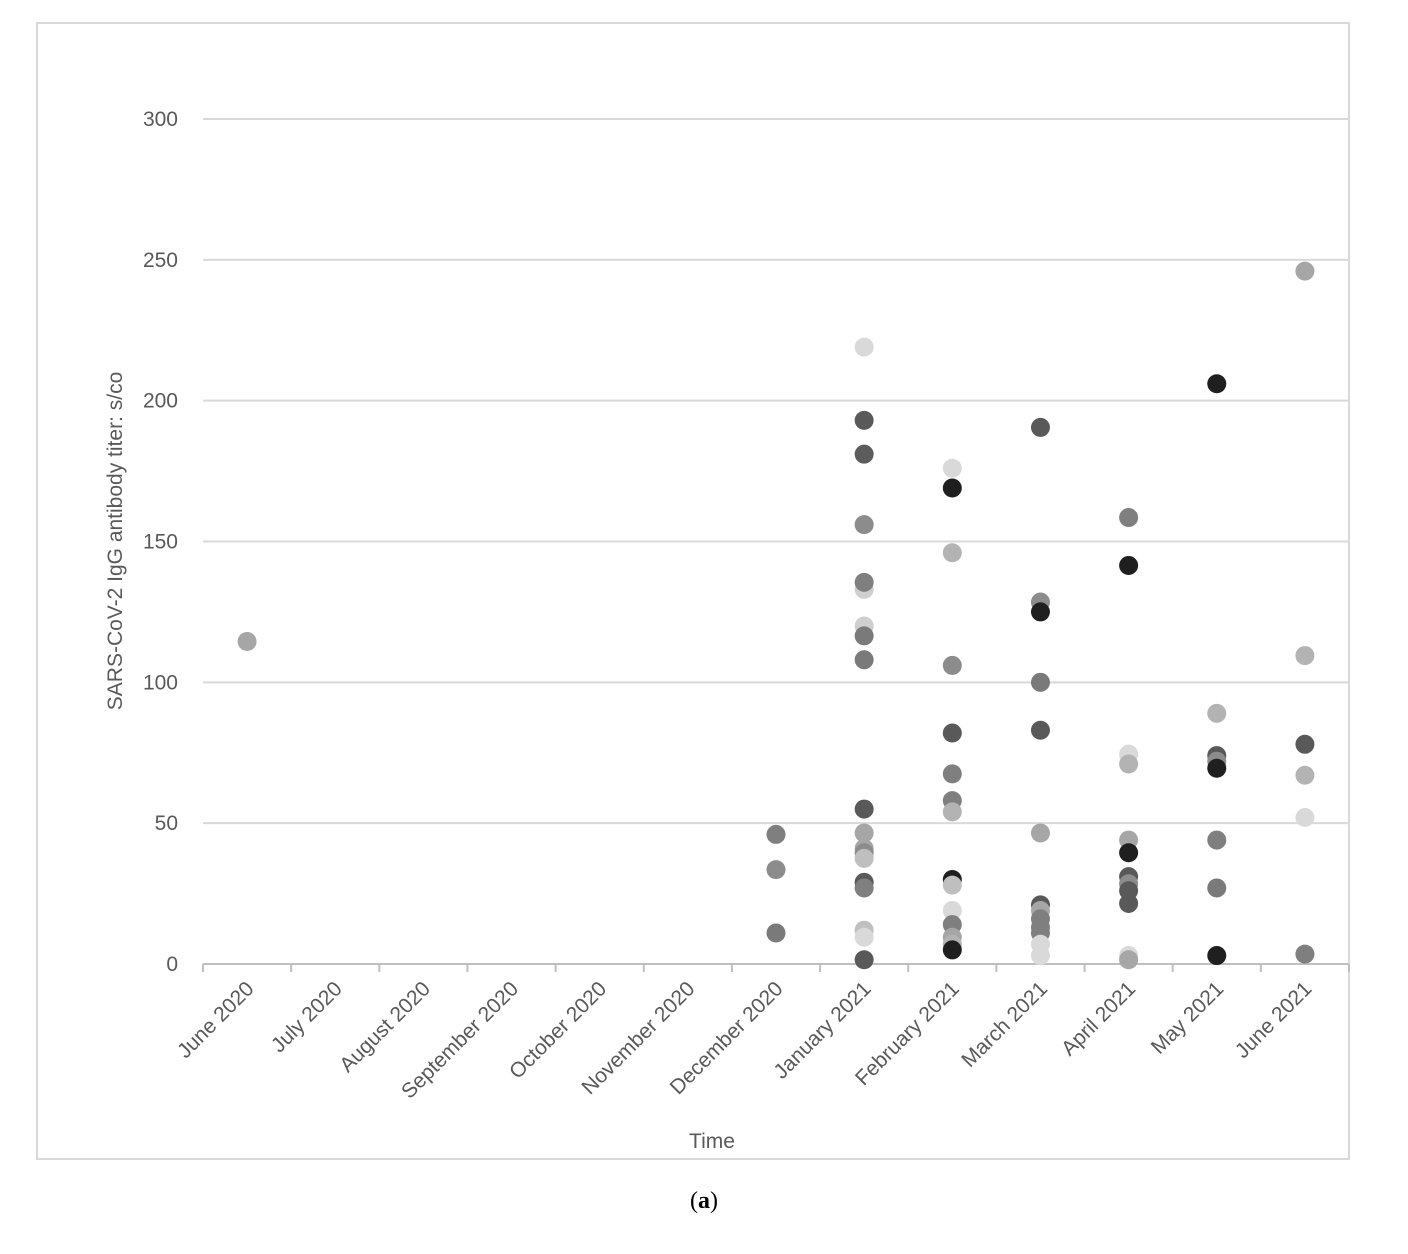 The height and width of the screenshot is (1254, 1408). I want to click on x-tick-label: August 2020, so click(385, 1027).